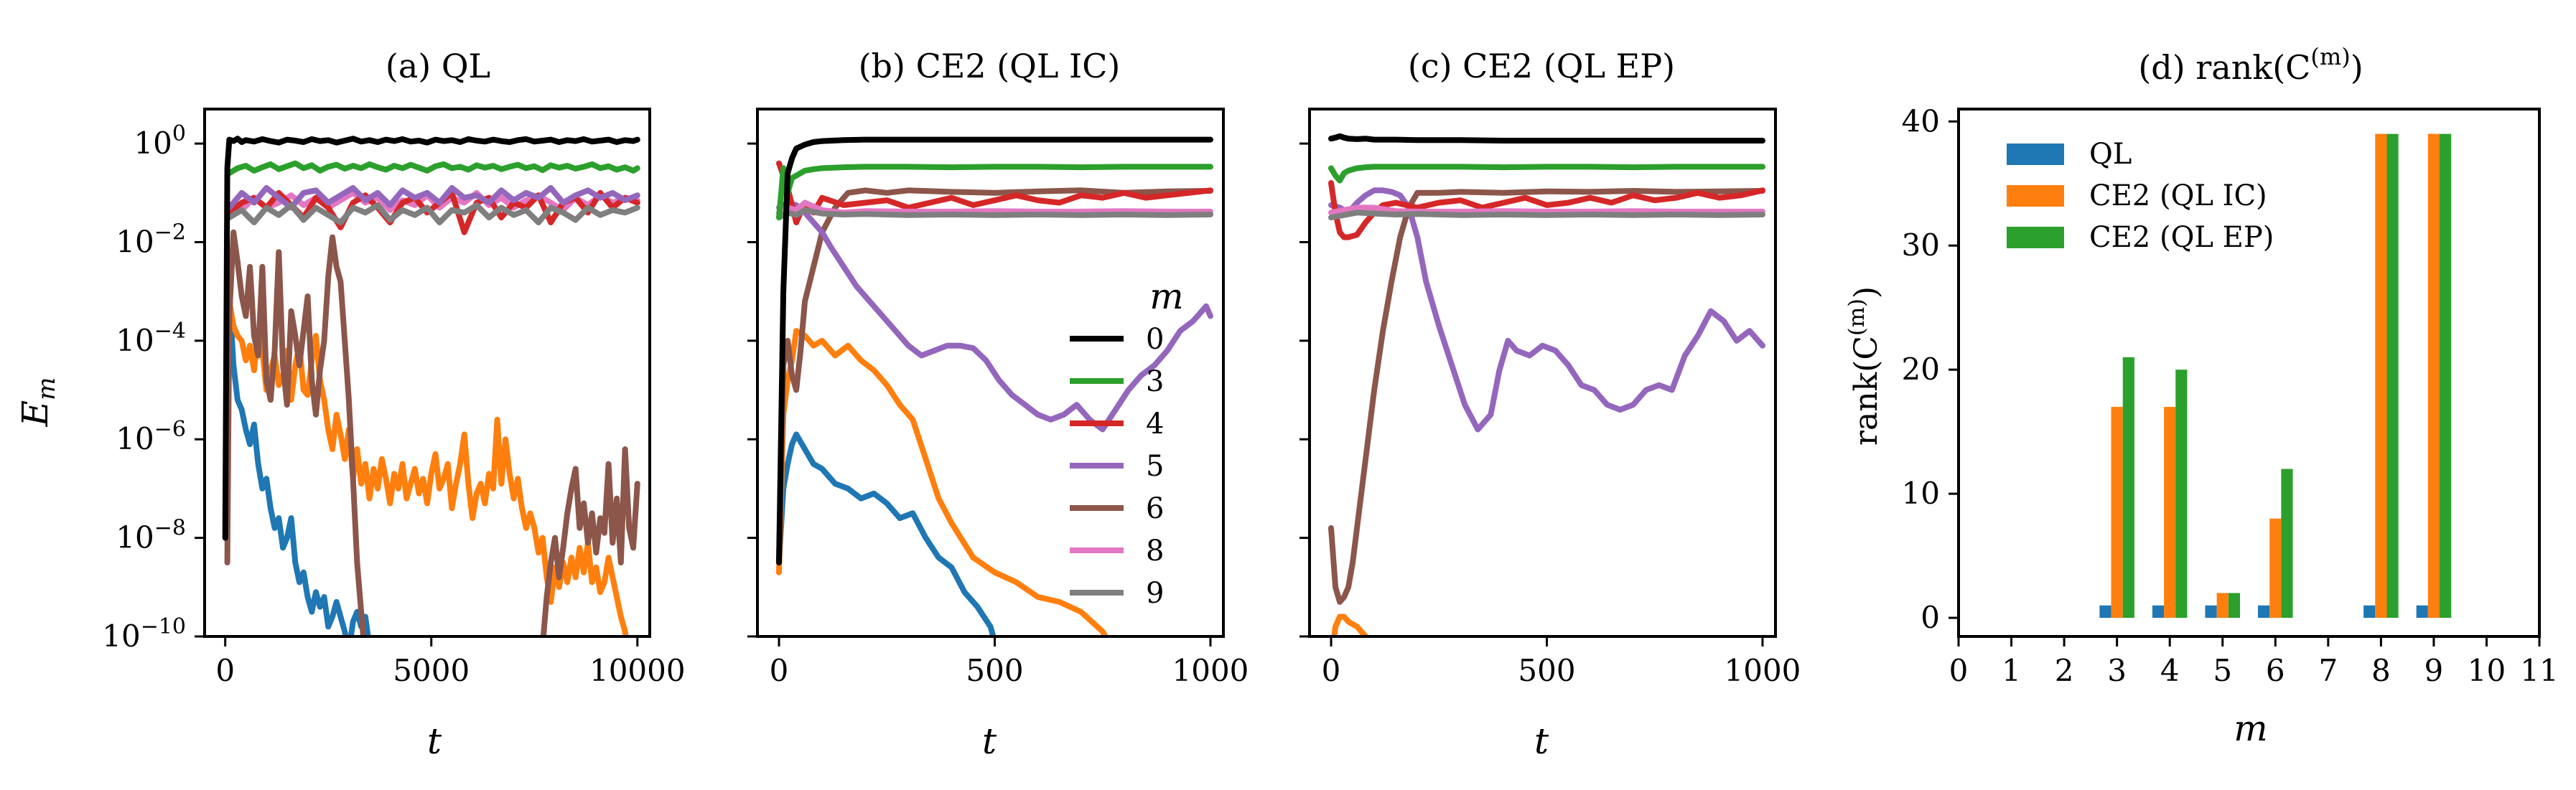 This screenshot has width=2576, height=790. I want to click on y-tick-label: 10⁰, so click(160, 141).